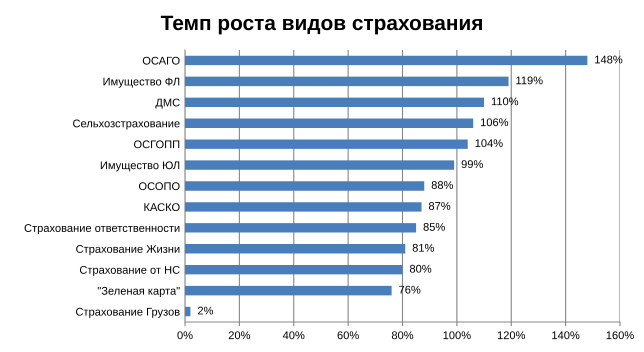 This screenshot has height=352, width=644. I want to click on y-tick-label: Имущество ФЛ, so click(141, 83).